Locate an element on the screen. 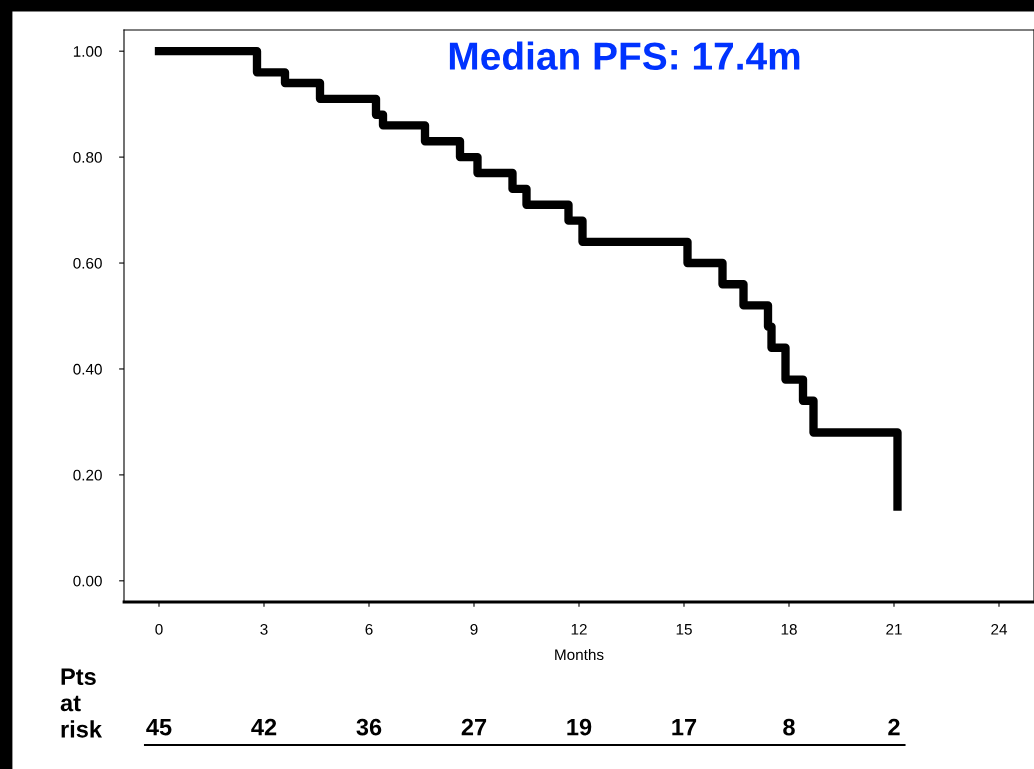 Image resolution: width=1034 pixels, height=769 pixels. text: 42 is located at coordinates (264, 727).